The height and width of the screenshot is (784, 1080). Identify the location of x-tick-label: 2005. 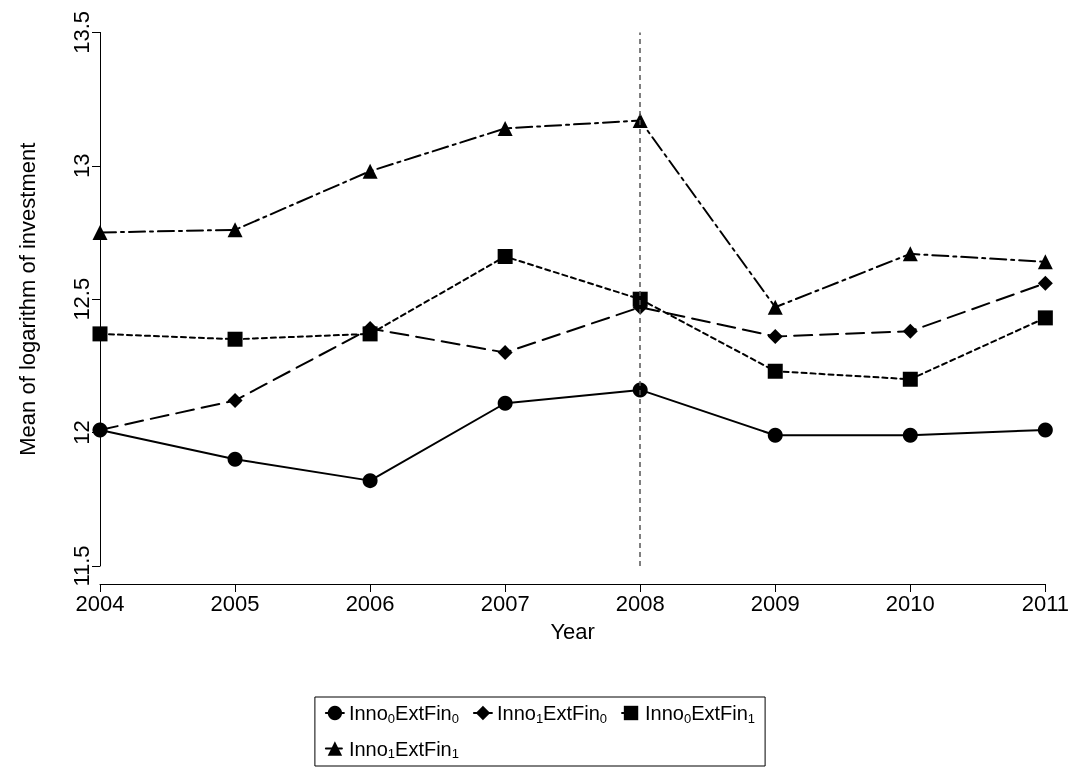
(235, 603).